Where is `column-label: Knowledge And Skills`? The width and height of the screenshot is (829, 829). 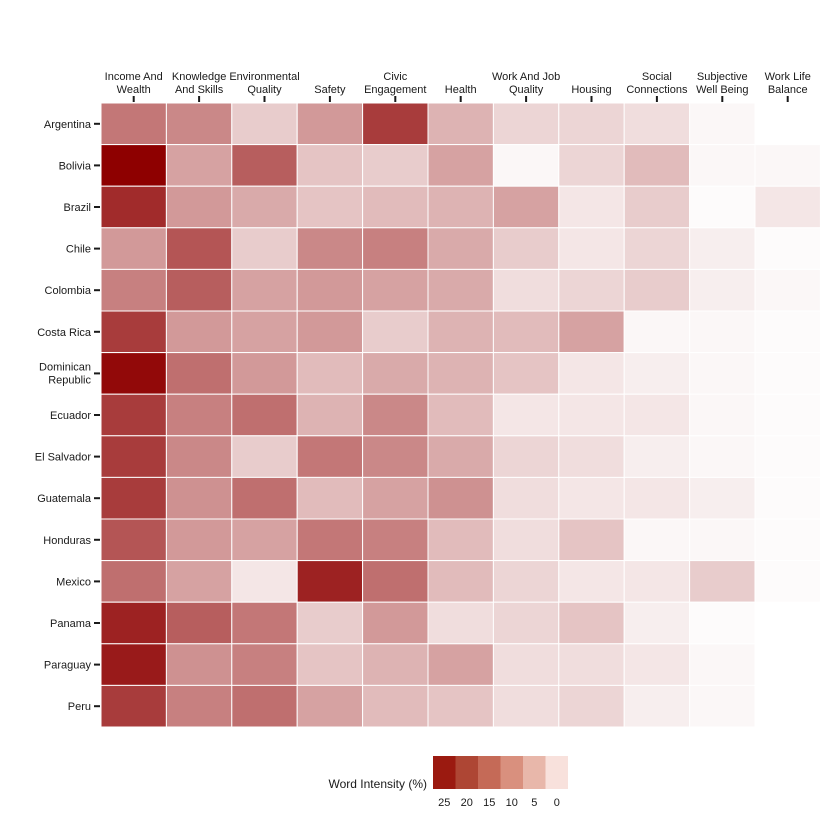 column-label: Knowledge And Skills is located at coordinates (199, 83).